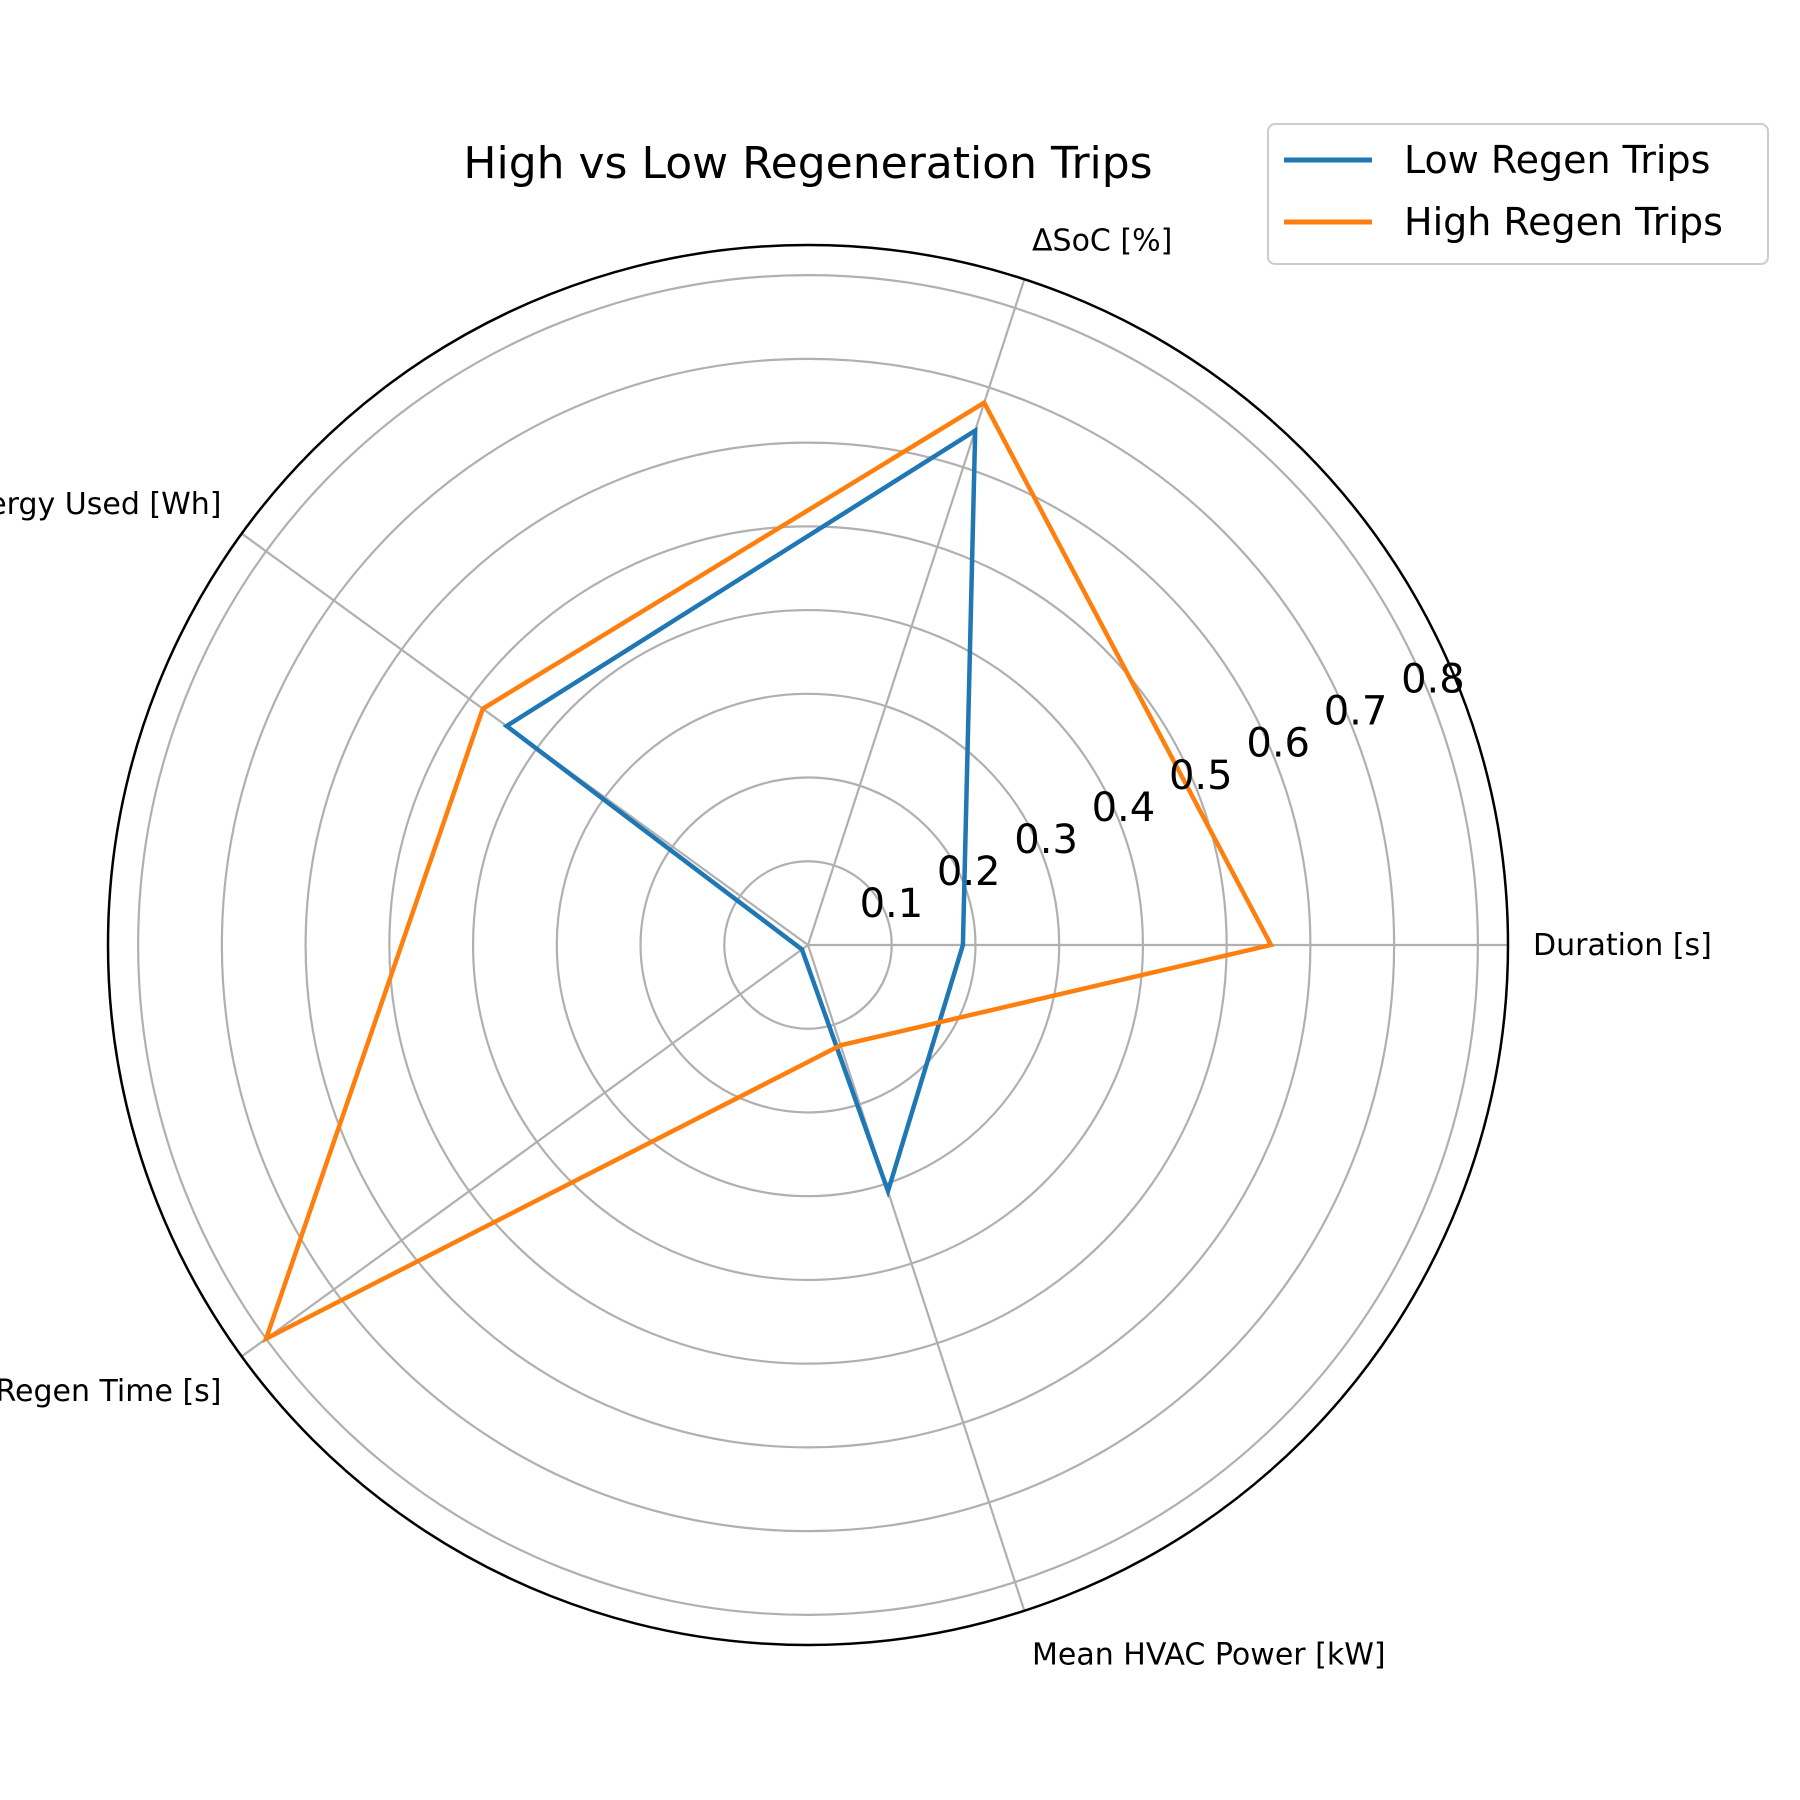 This screenshot has width=1800, height=1800. I want to click on legend-label: High Regen Trips, so click(1563, 222).